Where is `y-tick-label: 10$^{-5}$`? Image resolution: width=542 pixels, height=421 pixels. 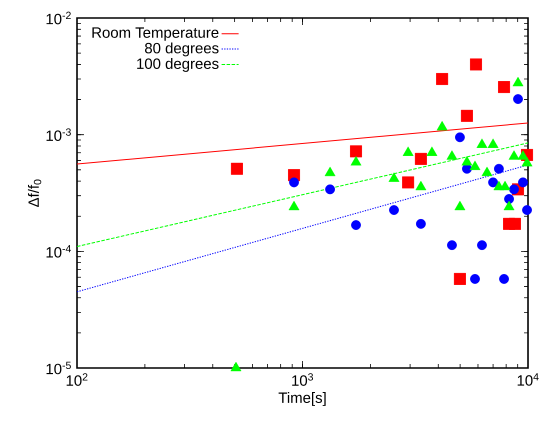
y-tick-label: 10$^{-5}$ is located at coordinates (58, 368).